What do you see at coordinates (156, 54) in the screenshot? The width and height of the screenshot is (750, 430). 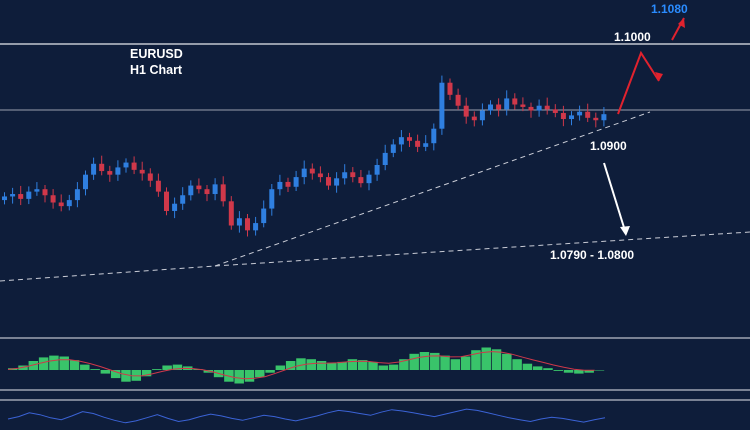 I see `chart-title: EURUSD` at bounding box center [156, 54].